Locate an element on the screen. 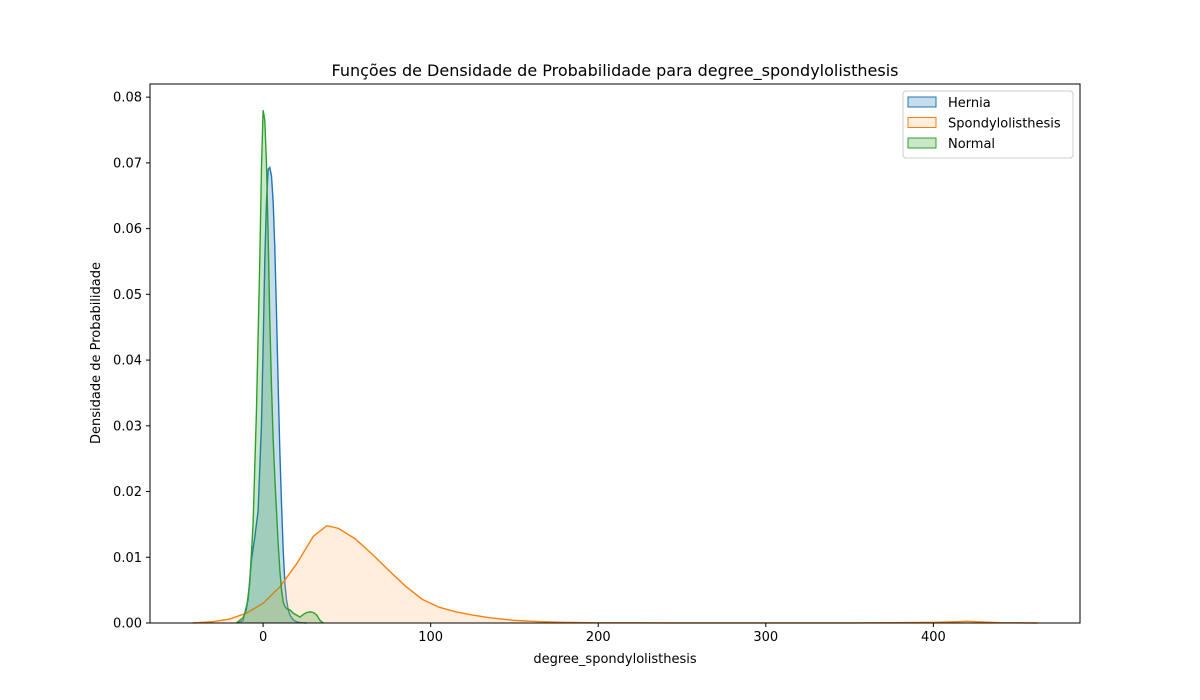 The height and width of the screenshot is (700, 1200). legend-swatch-normal is located at coordinates (922, 143).